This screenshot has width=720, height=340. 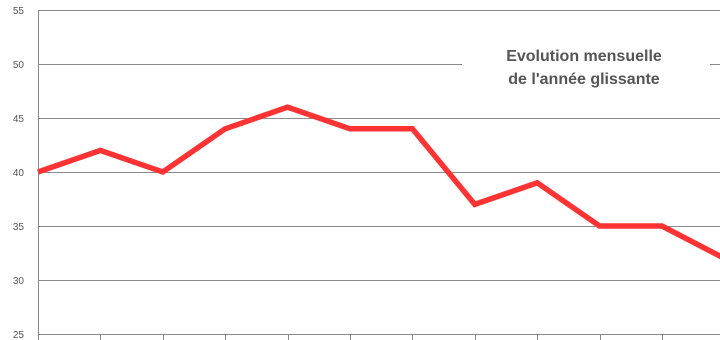 What do you see at coordinates (19, 65) in the screenshot?
I see `y-tick-label: 50` at bounding box center [19, 65].